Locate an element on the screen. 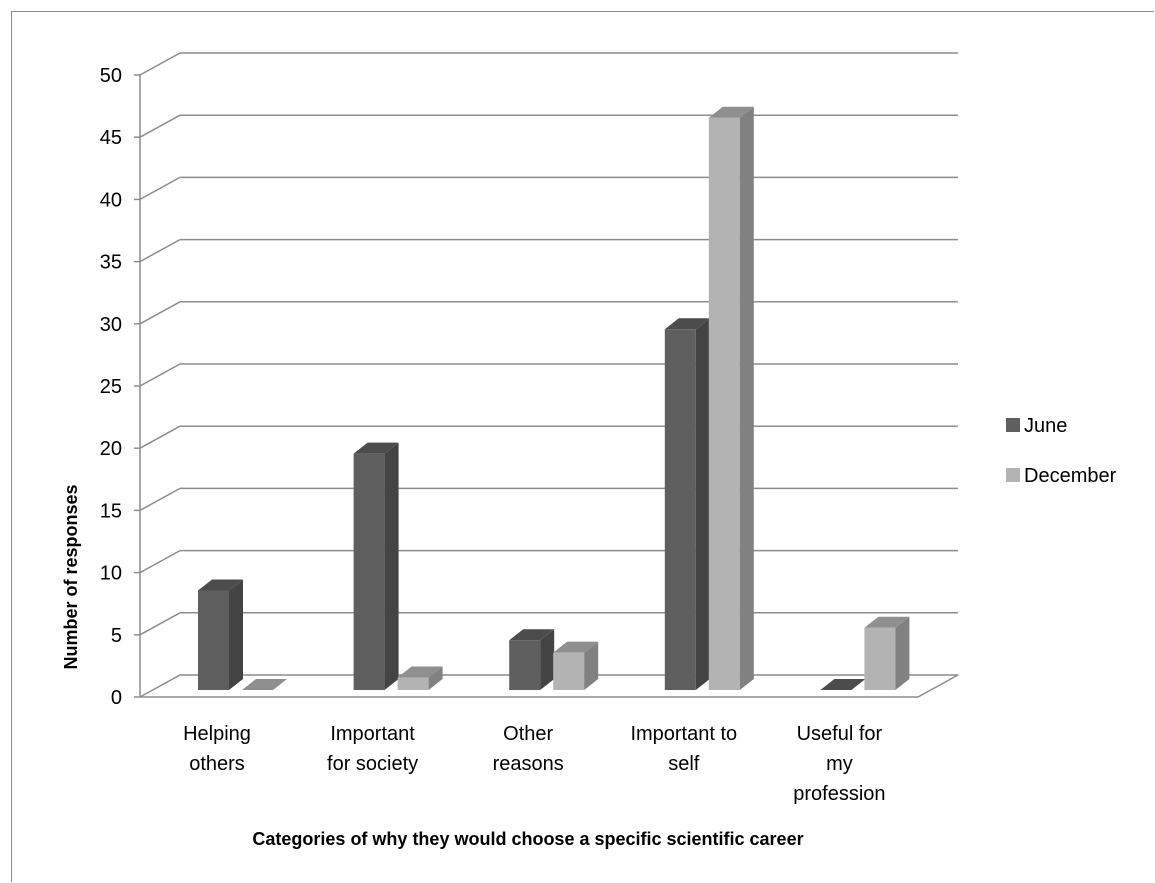 The height and width of the screenshot is (883, 1155). x-category-label: Other reasons is located at coordinates (528, 749).